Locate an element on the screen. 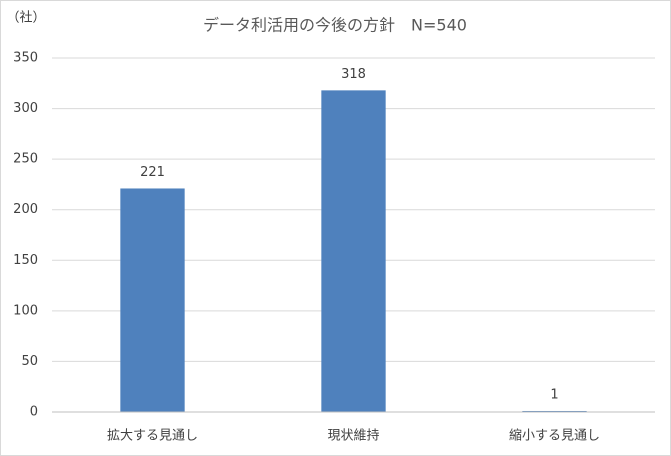  y-axis-label: （社） is located at coordinates (25, 18).